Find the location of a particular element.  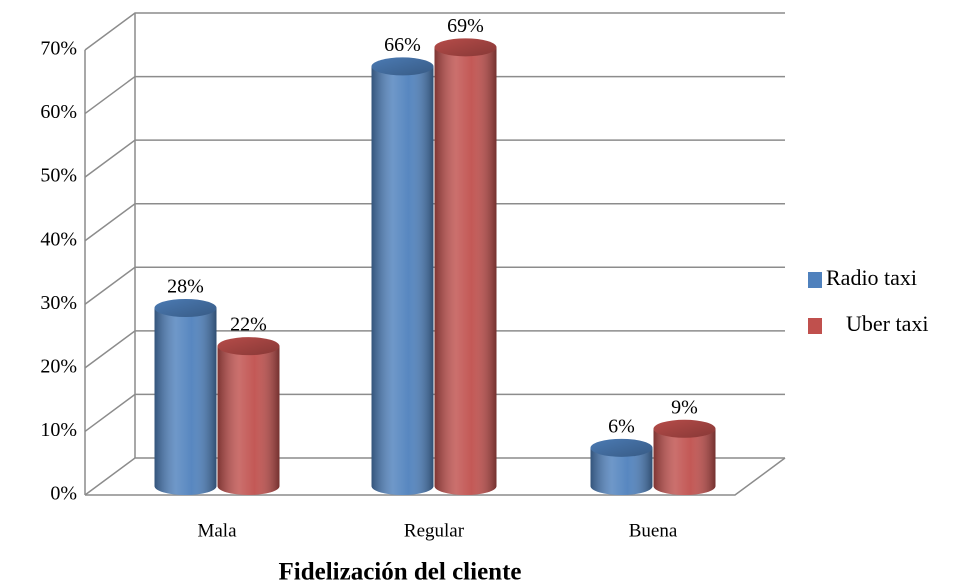

value-label: 69% is located at coordinates (465, 26).